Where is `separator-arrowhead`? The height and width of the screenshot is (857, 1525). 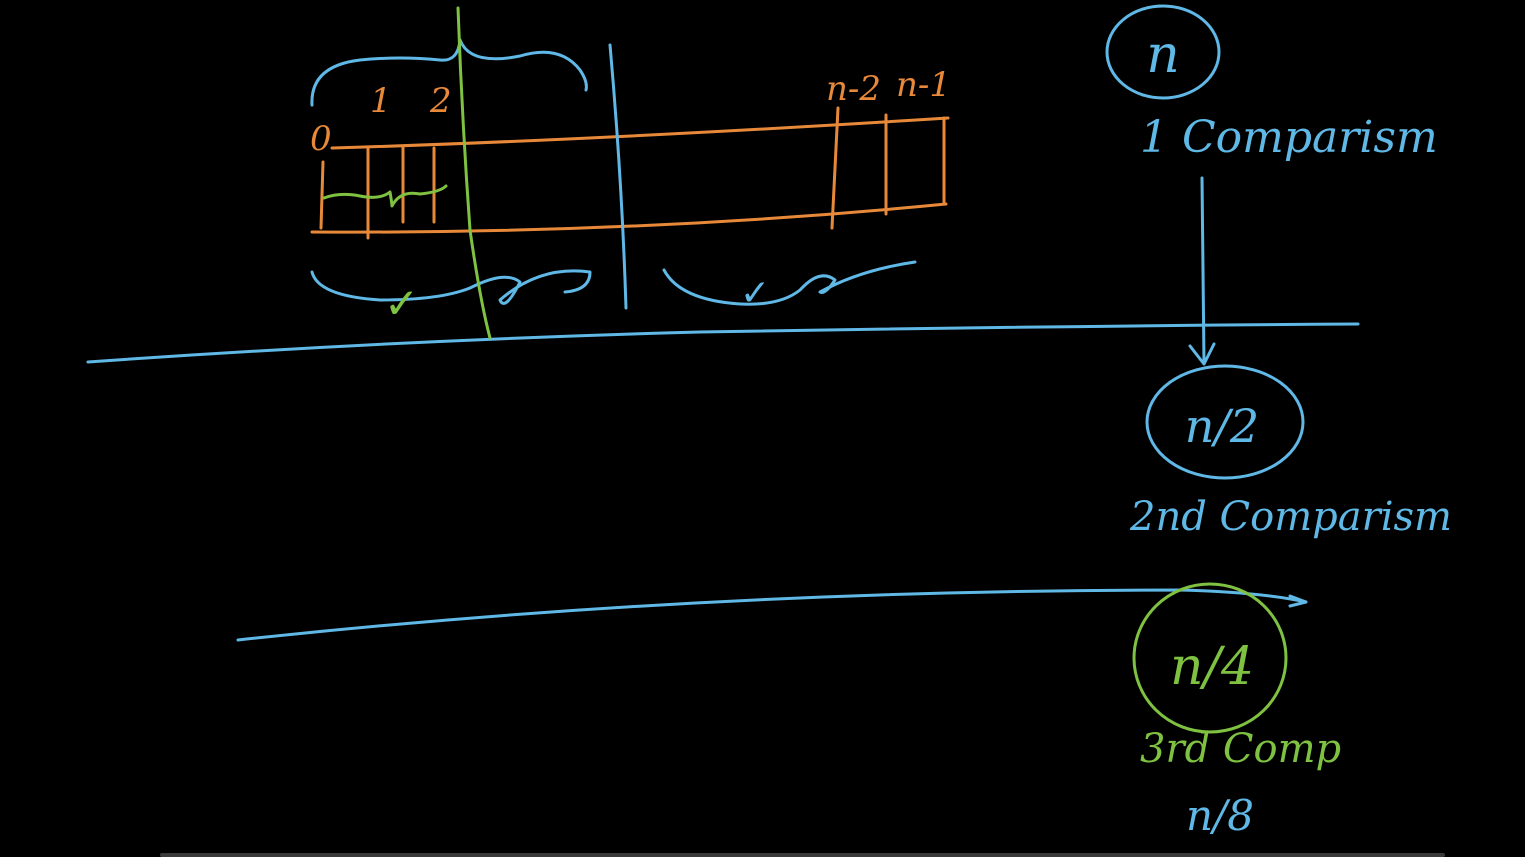
separator-arrowhead is located at coordinates (1298, 601).